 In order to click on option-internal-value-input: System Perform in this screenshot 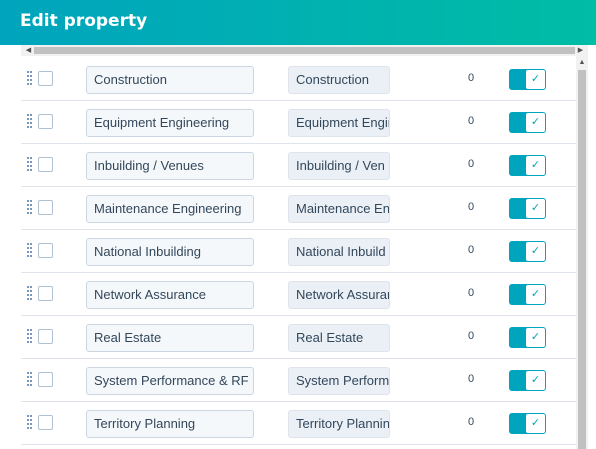, I will do `click(339, 381)`.